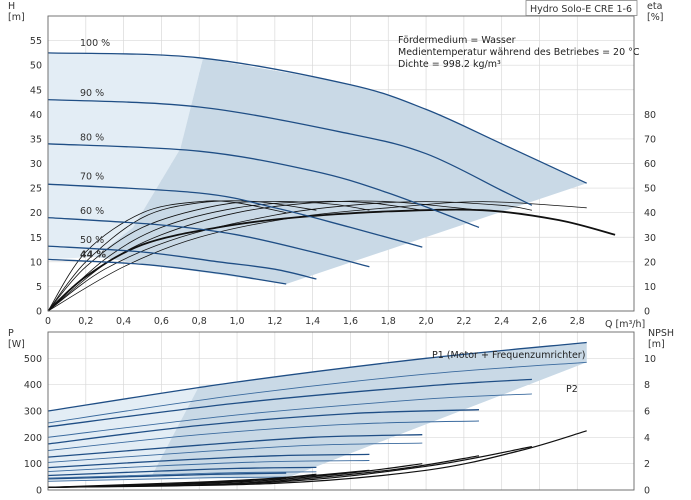 The height and width of the screenshot is (500, 691). What do you see at coordinates (650, 359) in the screenshot?
I see `npsh-tick-label: 10` at bounding box center [650, 359].